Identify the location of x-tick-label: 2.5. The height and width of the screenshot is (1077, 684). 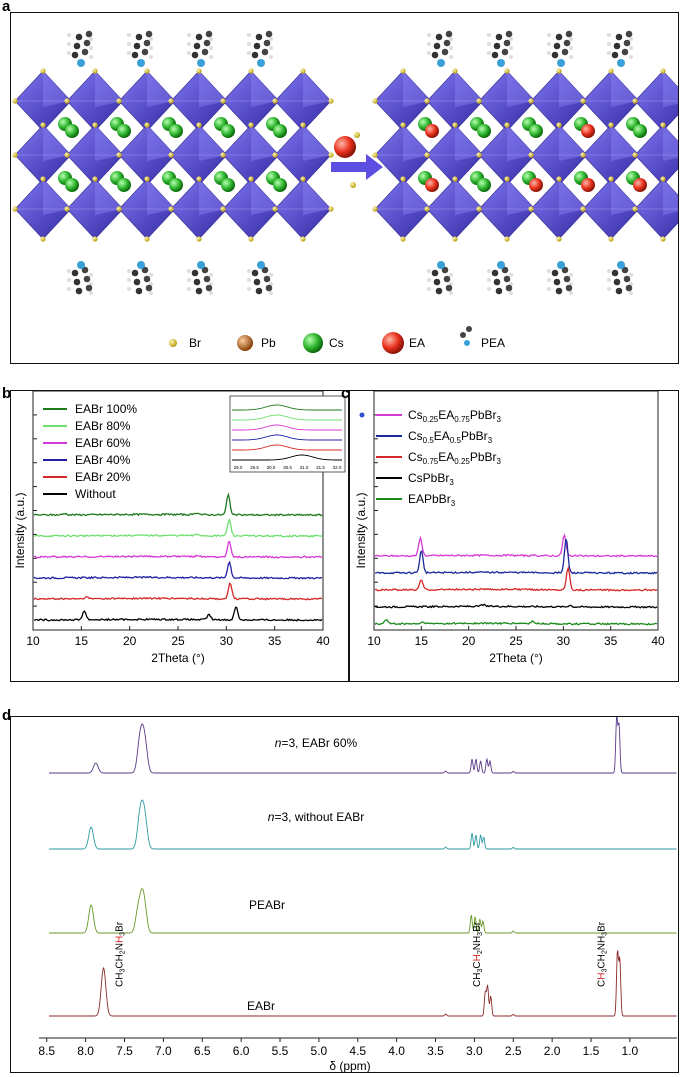
(513, 1051).